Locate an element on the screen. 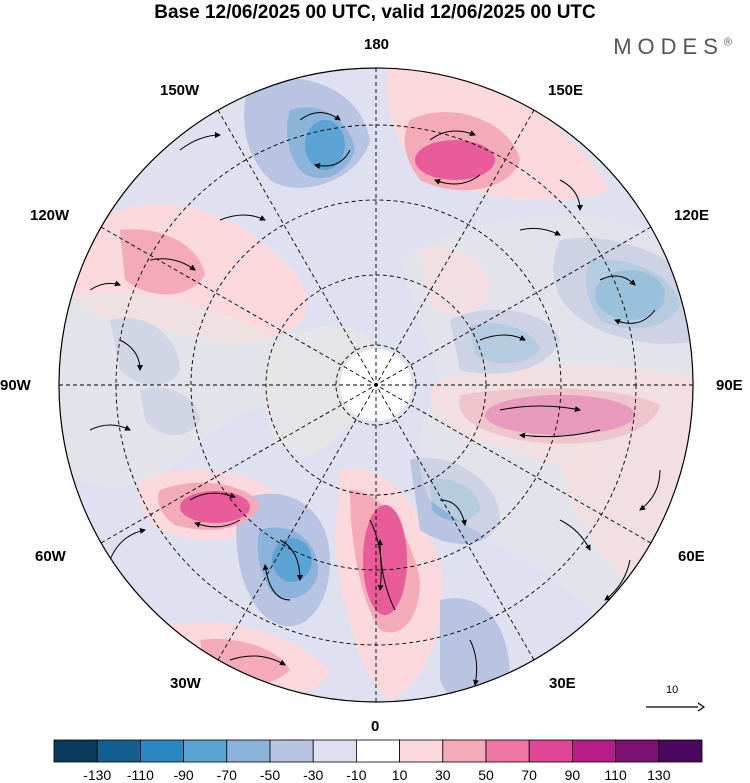 This screenshot has height=783, width=750. colorbar-tick-label: -90 is located at coordinates (183, 775).